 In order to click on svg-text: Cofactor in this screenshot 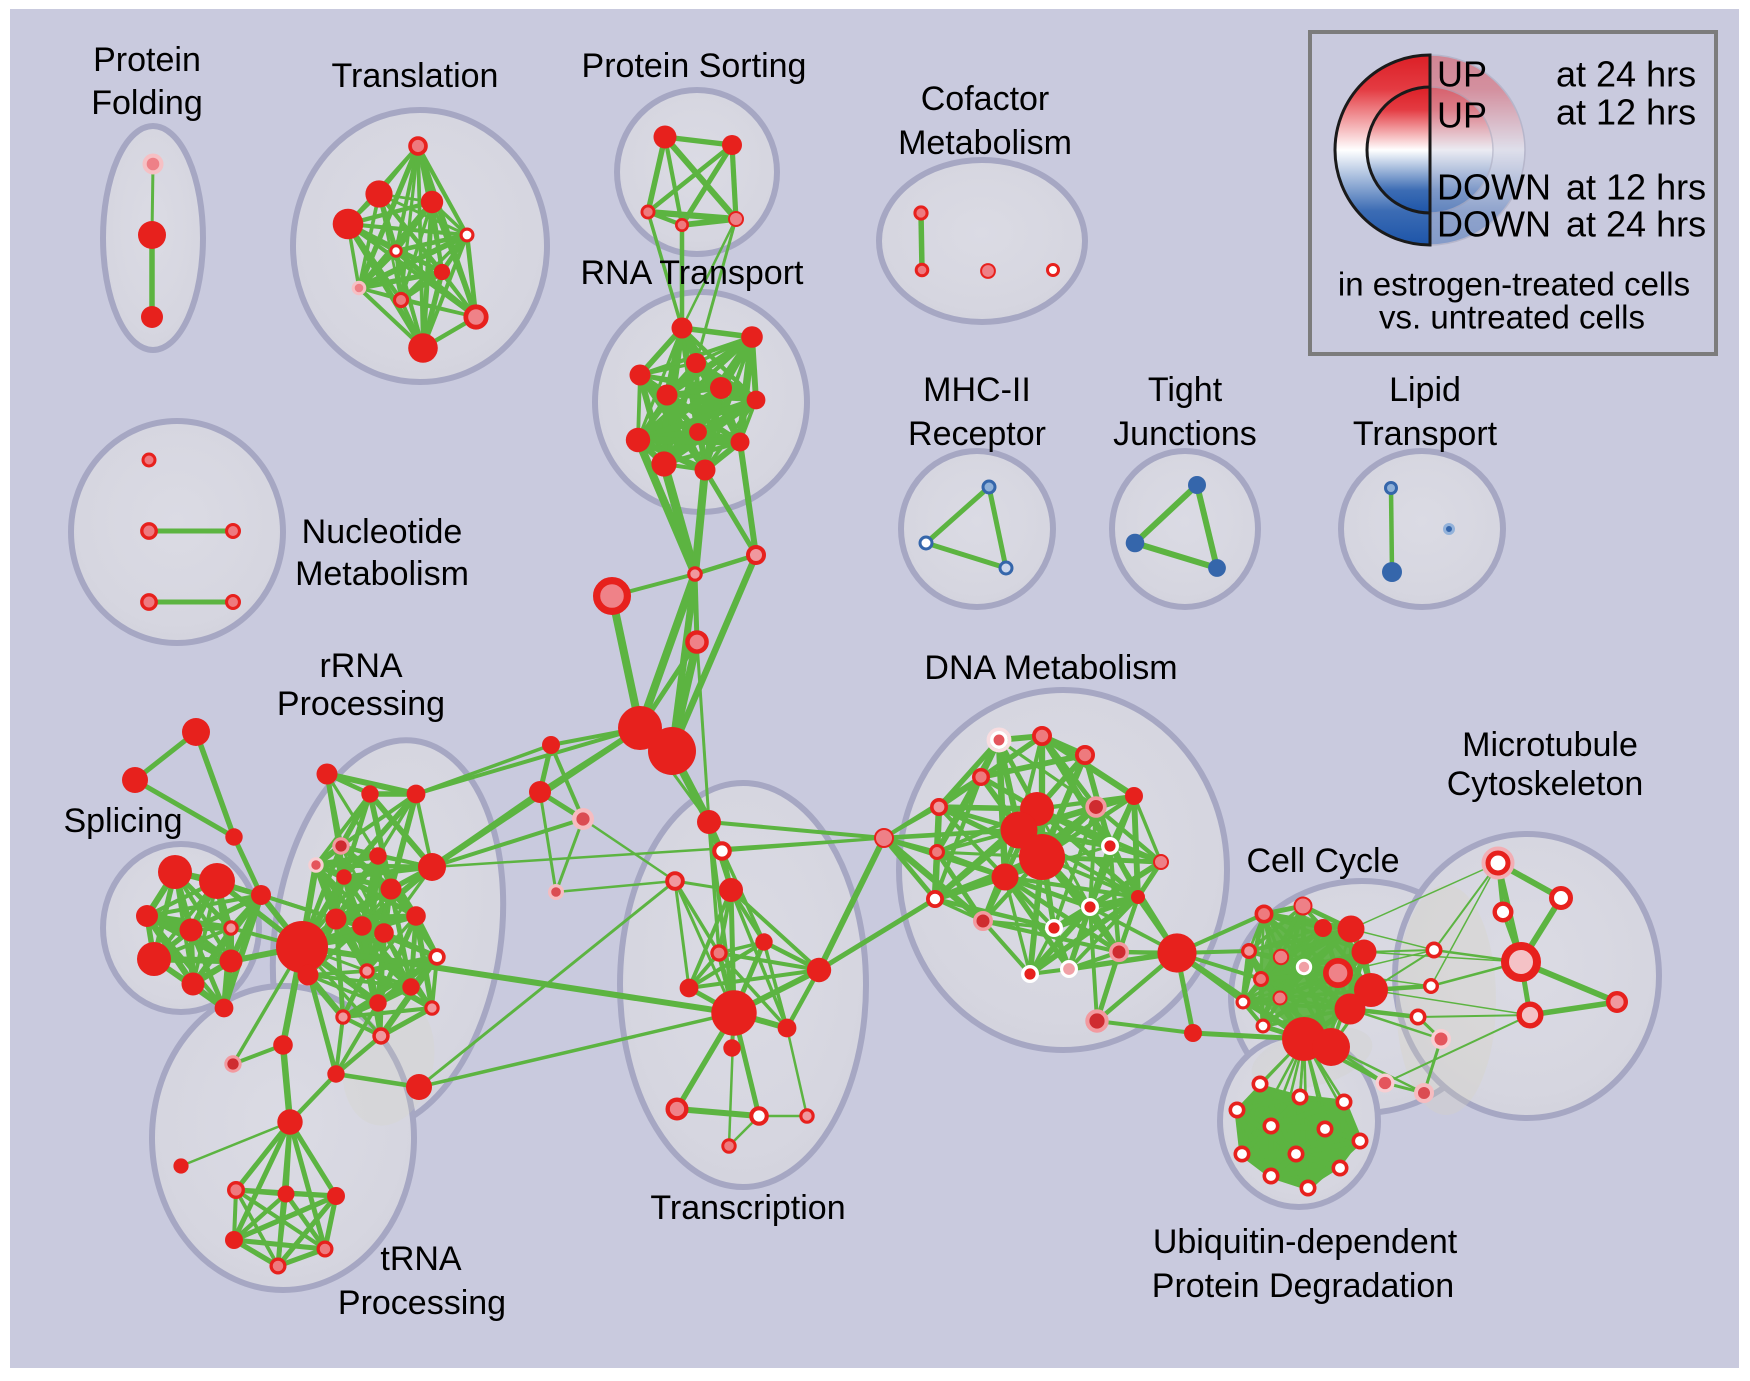, I will do `click(985, 99)`.